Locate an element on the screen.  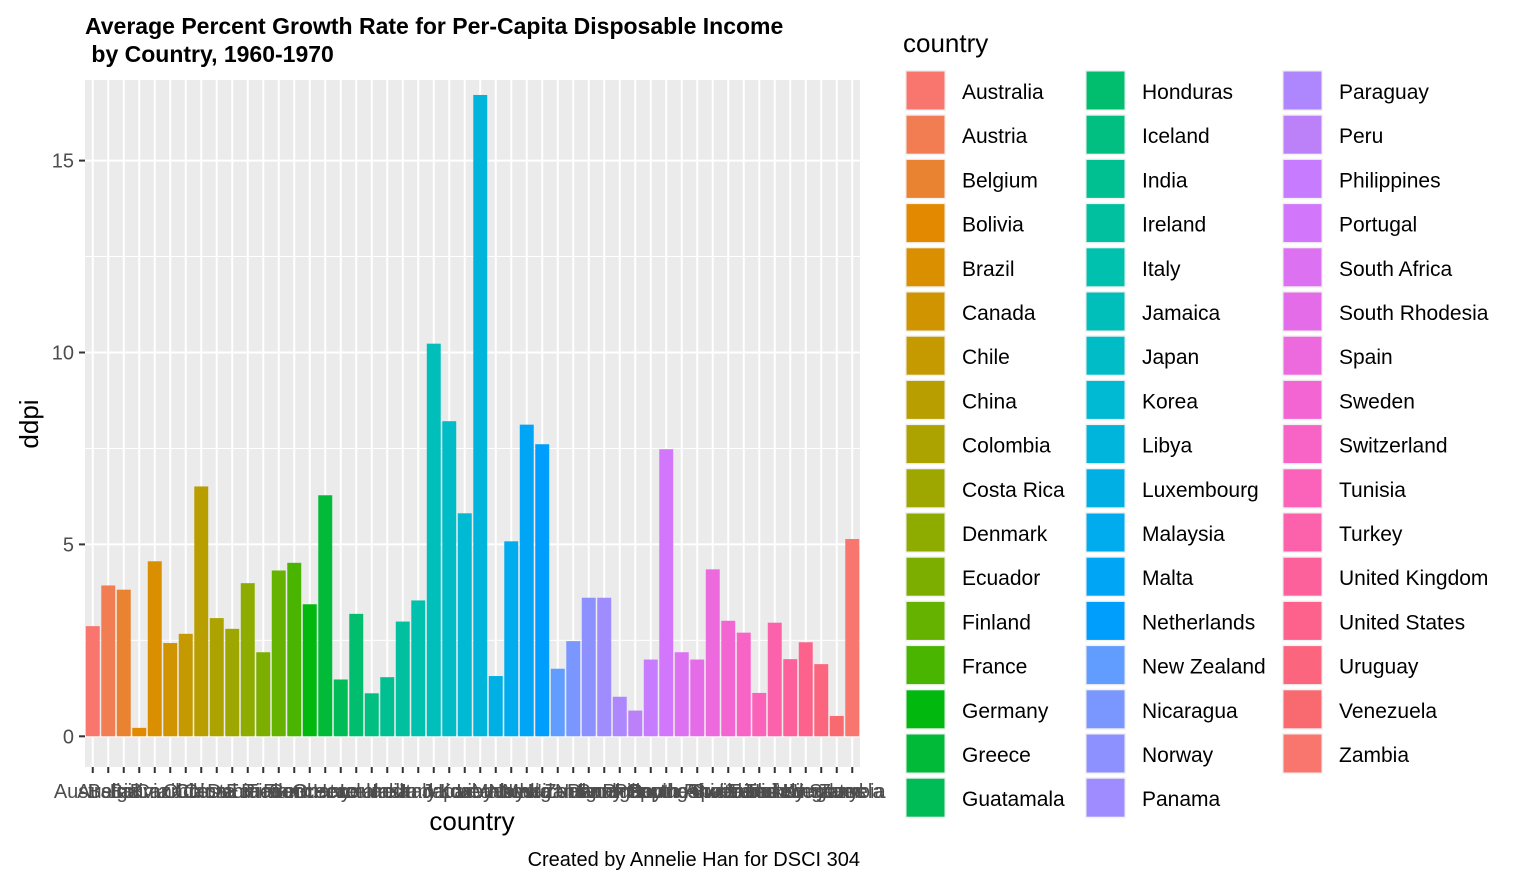
x-tick-label: Iceland is located at coordinates (372, 792).